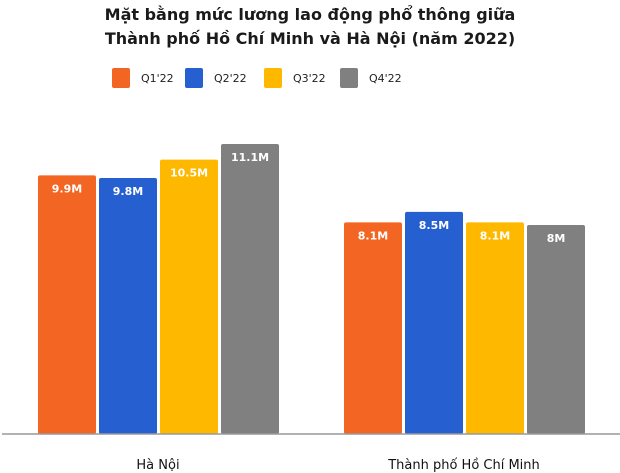 The image size is (620, 473). What do you see at coordinates (385, 78) in the screenshot?
I see `legend-label-4: Q4'22` at bounding box center [385, 78].